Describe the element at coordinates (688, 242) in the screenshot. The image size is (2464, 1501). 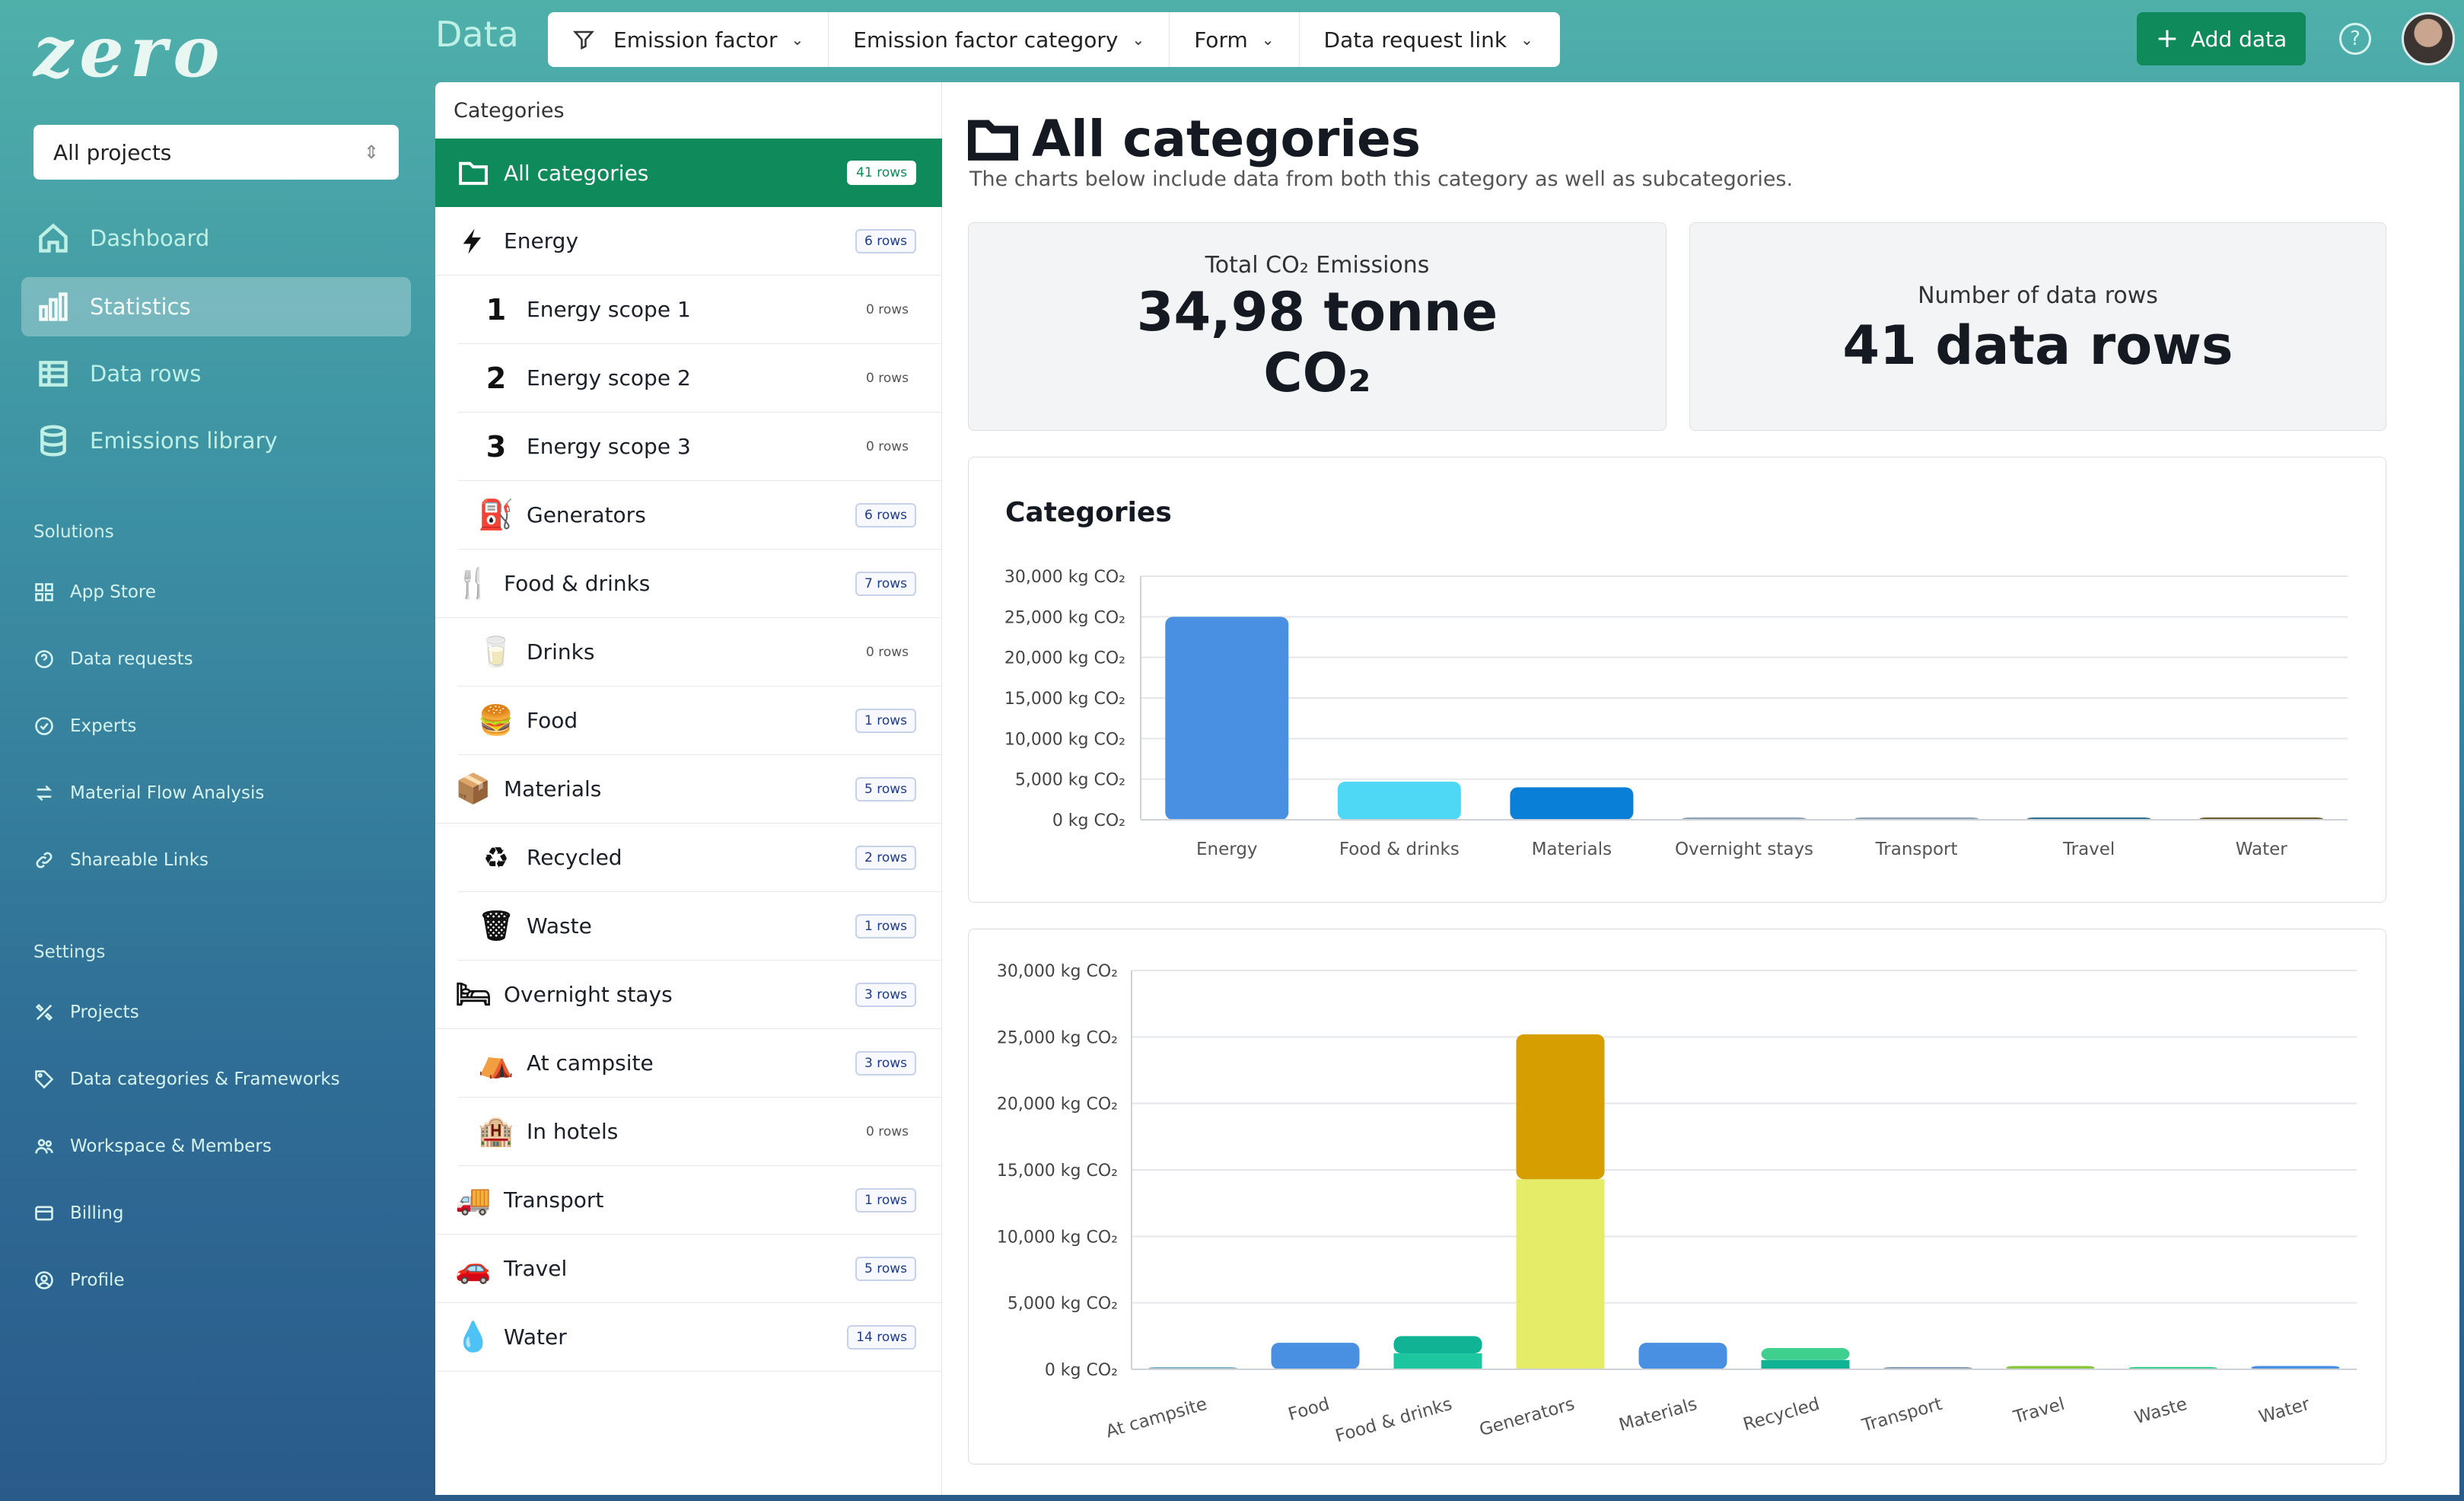
I see `category-row-energy: Energy 6 rows` at that location.